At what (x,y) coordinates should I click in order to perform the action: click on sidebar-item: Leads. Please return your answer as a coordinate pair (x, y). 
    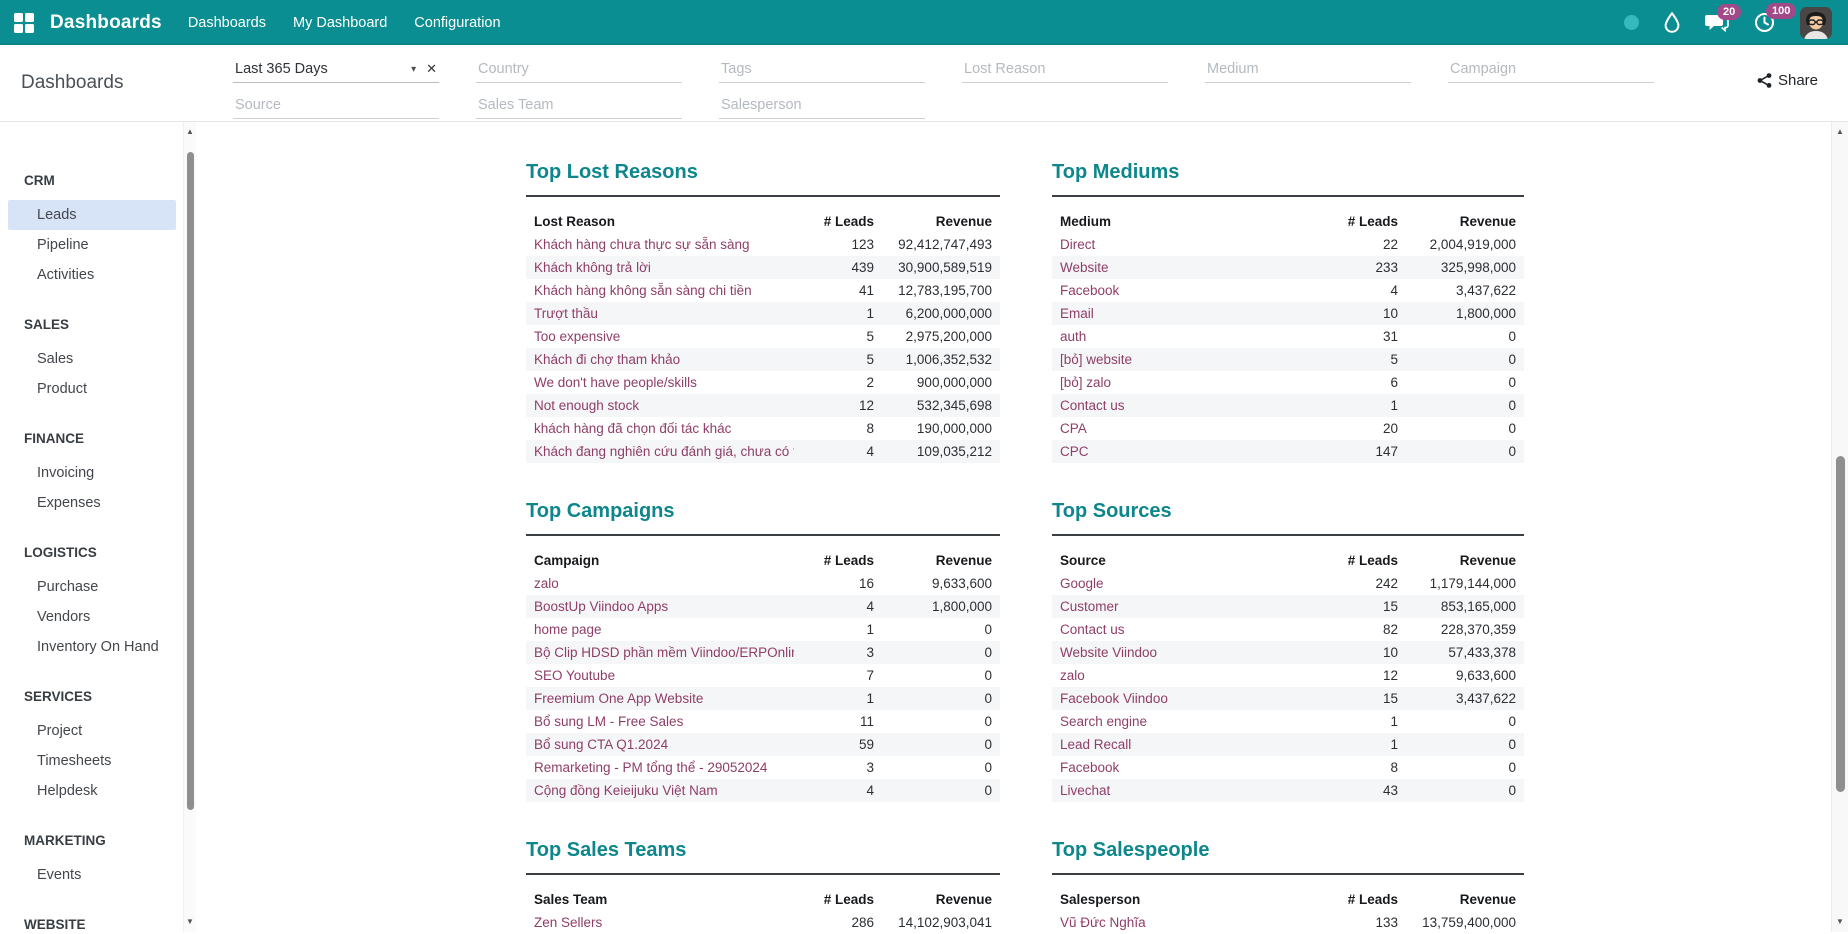
    Looking at the image, I should click on (92, 215).